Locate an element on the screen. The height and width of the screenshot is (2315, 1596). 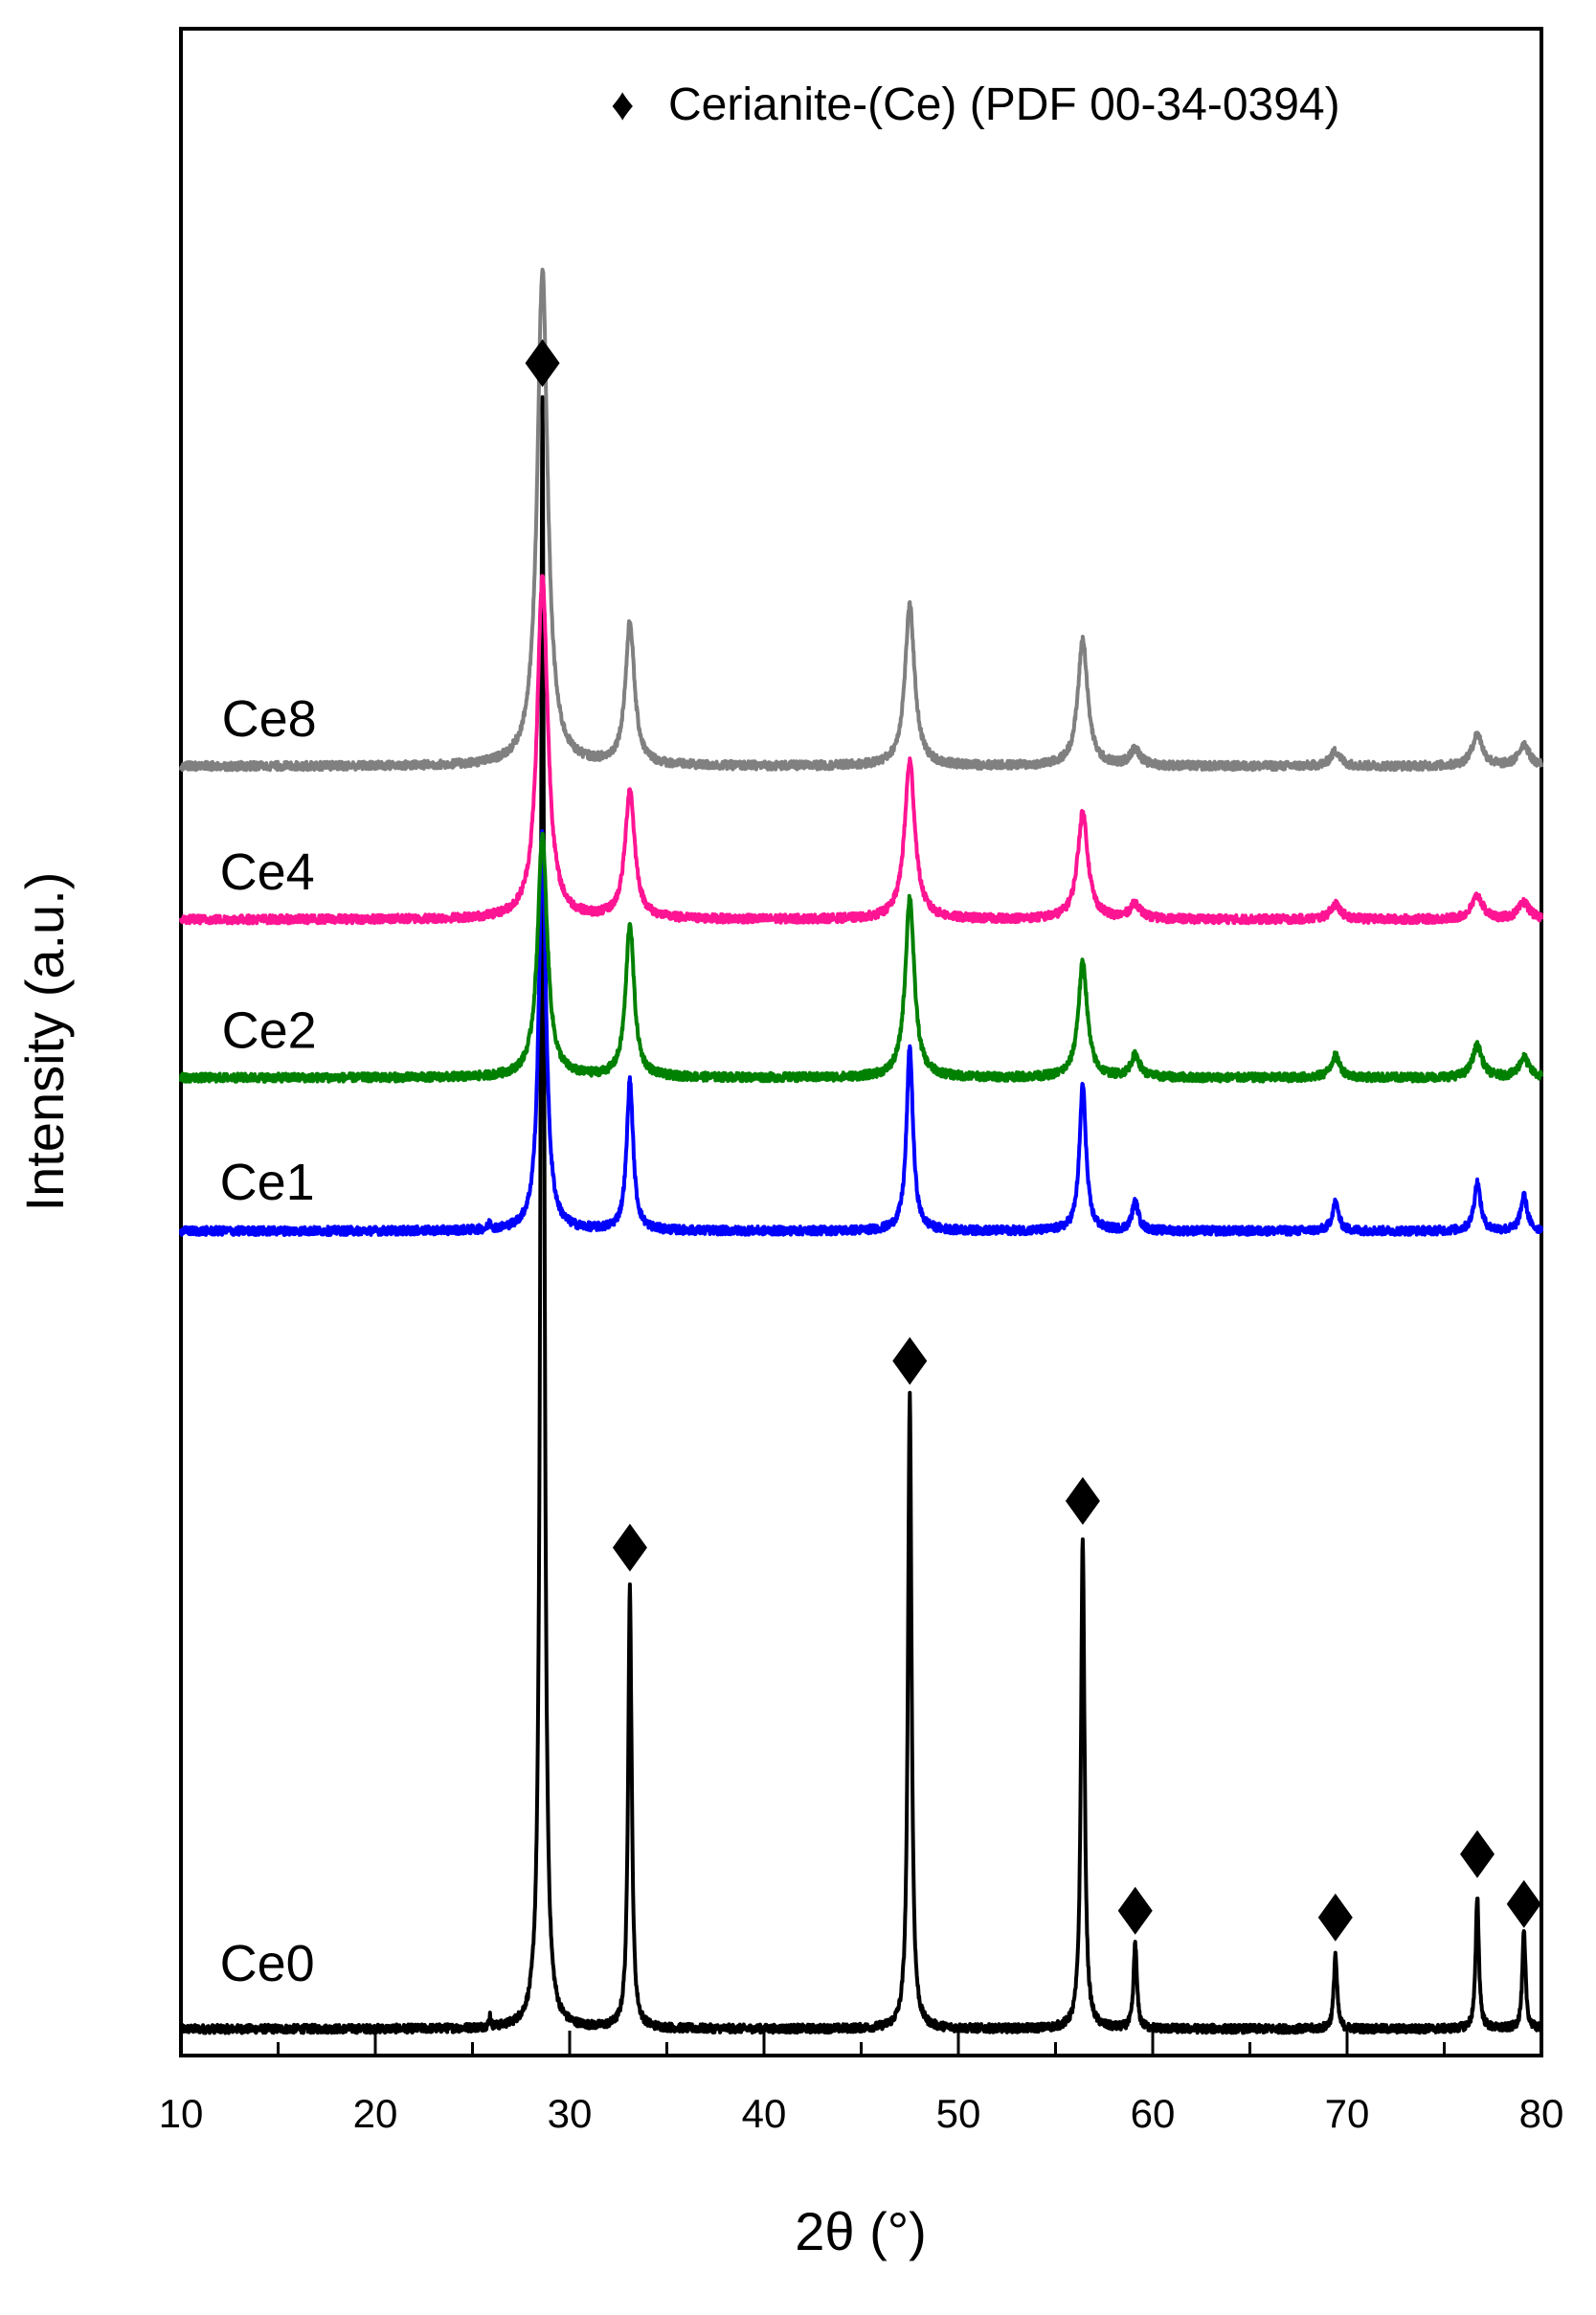
series-line-ce4 is located at coordinates (861, 749).